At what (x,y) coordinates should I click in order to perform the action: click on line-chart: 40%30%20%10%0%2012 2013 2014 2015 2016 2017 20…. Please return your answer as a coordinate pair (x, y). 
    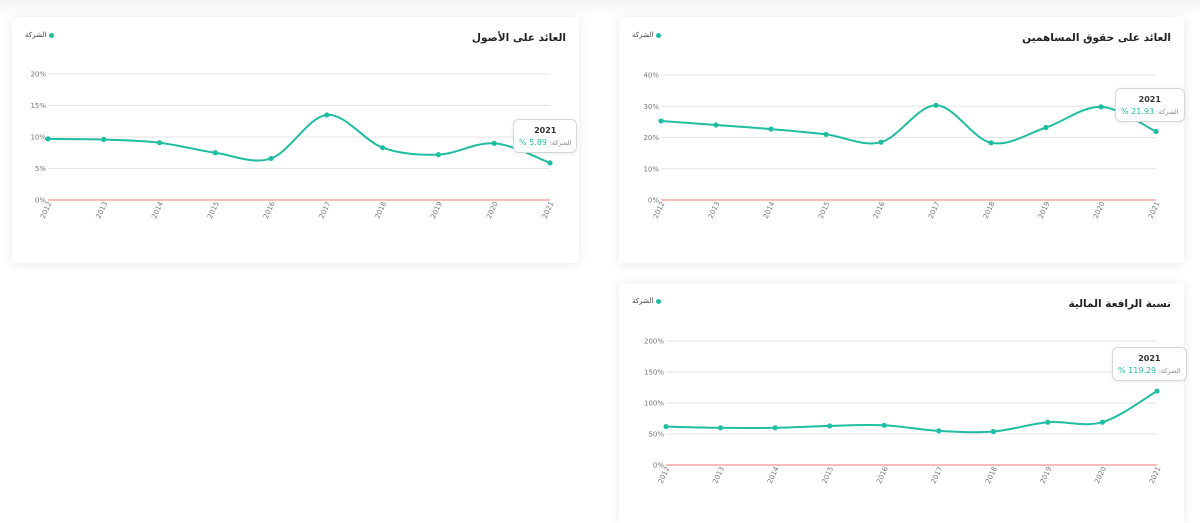
    Looking at the image, I should click on (902, 146).